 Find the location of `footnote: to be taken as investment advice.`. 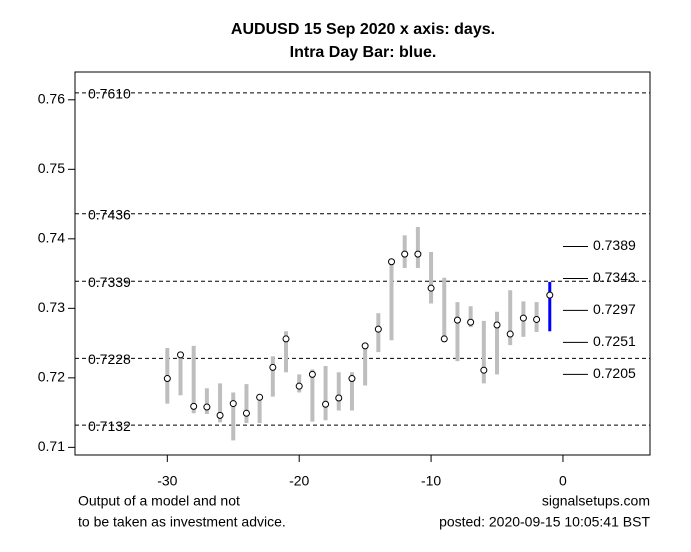

footnote: to be taken as investment advice. is located at coordinates (182, 522).